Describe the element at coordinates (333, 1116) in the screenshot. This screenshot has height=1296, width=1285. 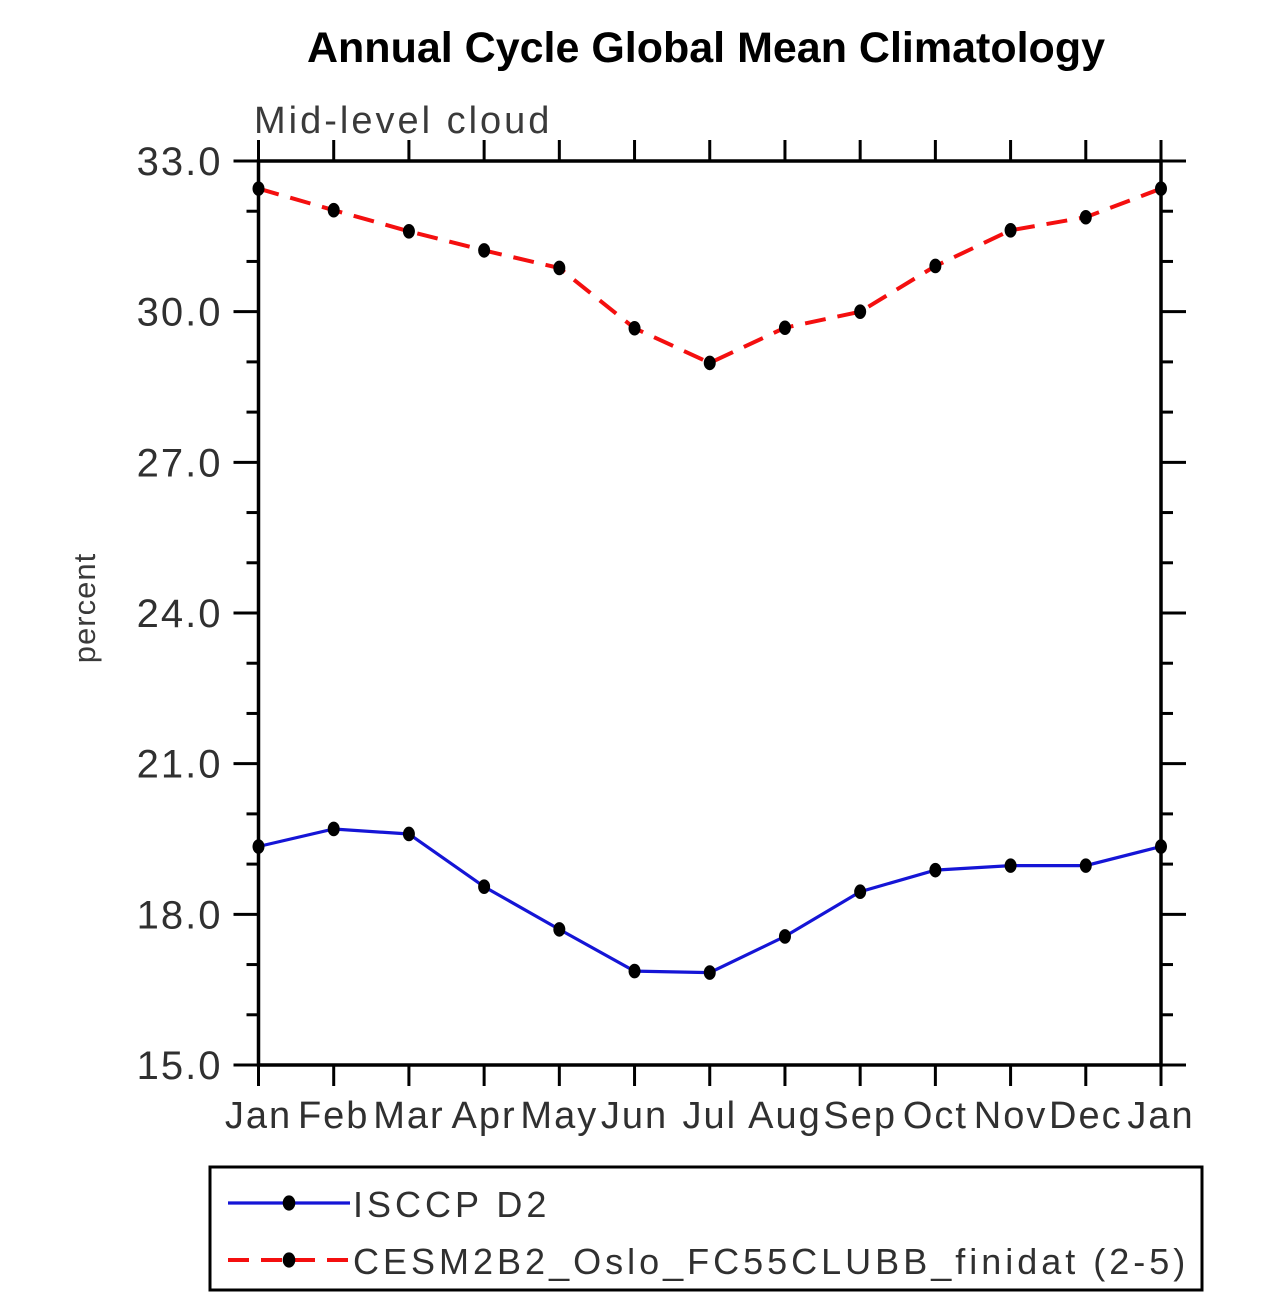
I see `x-tick-label-feb-1: Feb` at that location.